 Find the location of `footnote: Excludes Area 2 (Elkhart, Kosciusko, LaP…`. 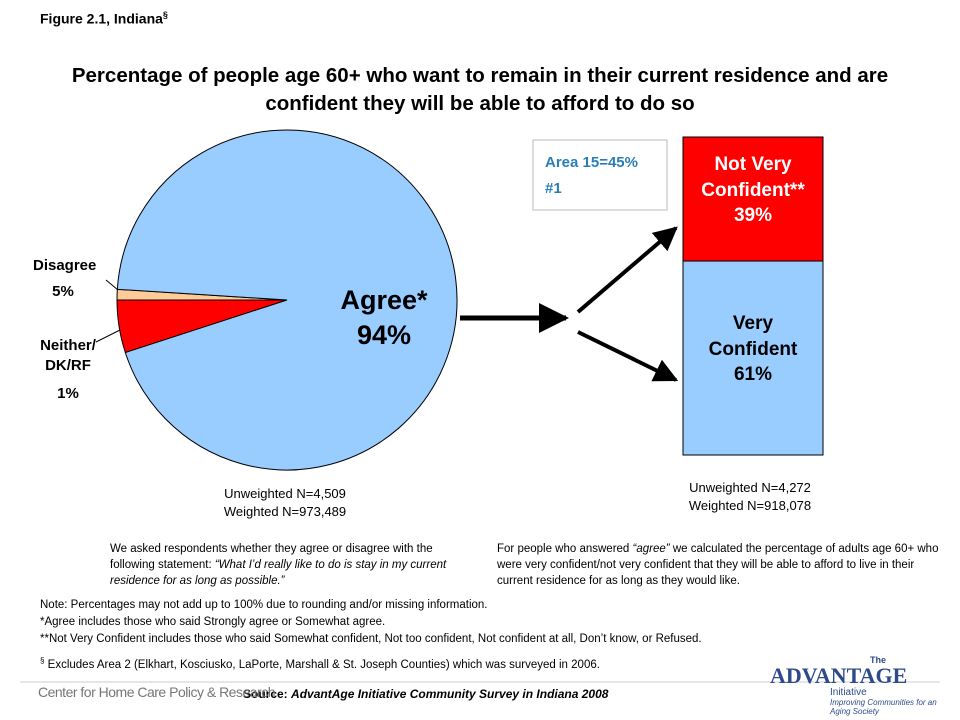

footnote: Excludes Area 2 (Elkhart, Kosciusko, LaP… is located at coordinates (323, 664).